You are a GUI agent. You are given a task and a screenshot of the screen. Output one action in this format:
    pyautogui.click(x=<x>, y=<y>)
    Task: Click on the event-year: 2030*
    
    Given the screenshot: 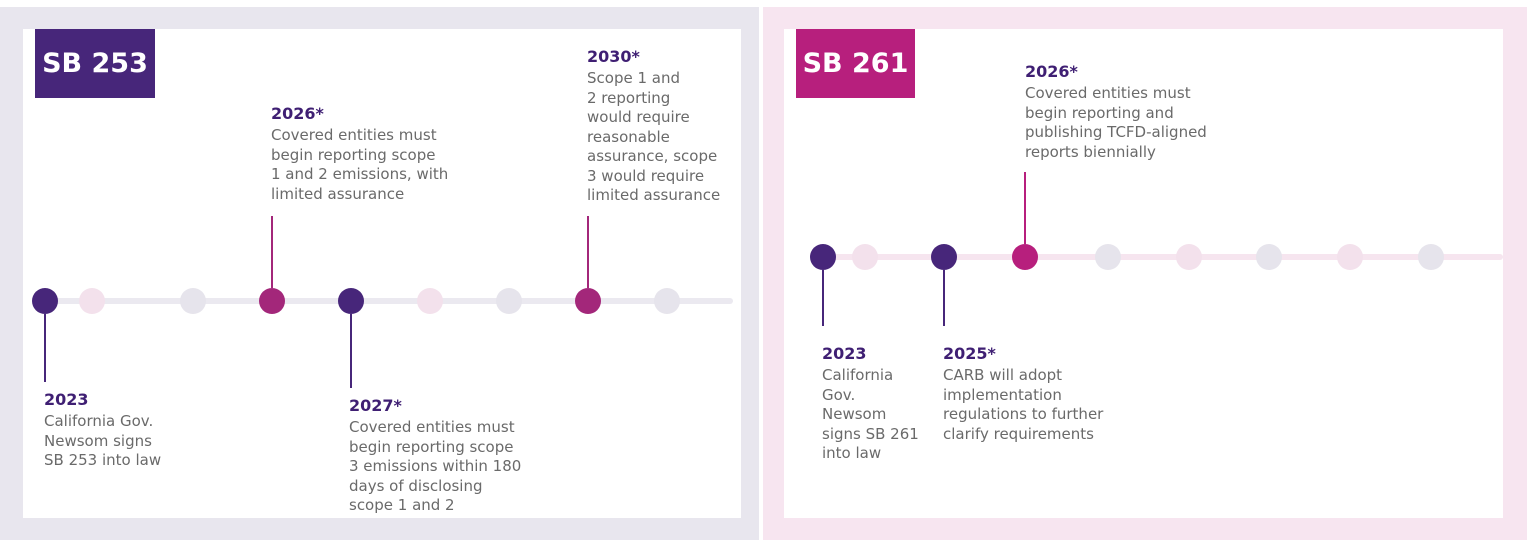 What is the action you would take?
    pyautogui.click(x=613, y=56)
    